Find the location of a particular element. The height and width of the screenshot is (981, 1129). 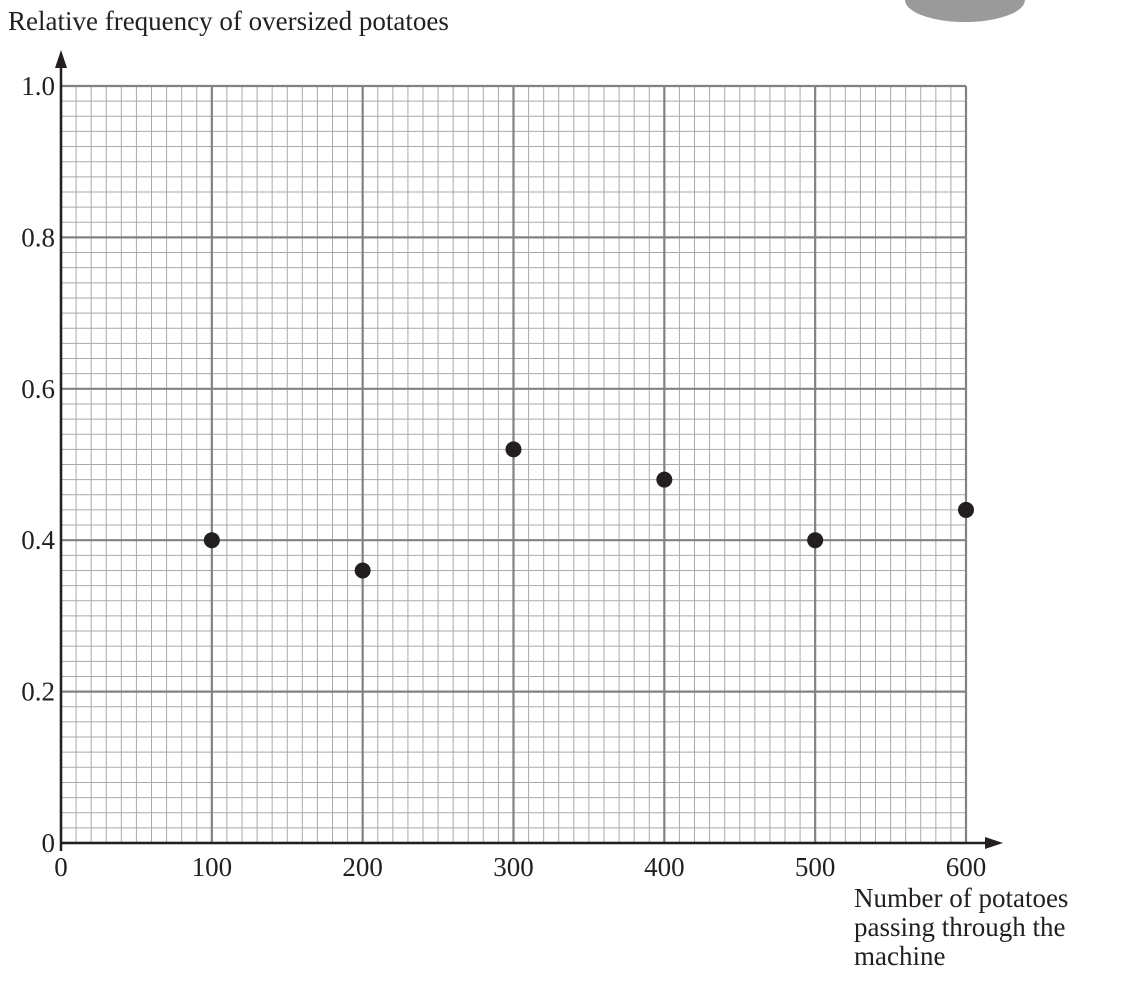

potato-image is located at coordinates (965, 11).